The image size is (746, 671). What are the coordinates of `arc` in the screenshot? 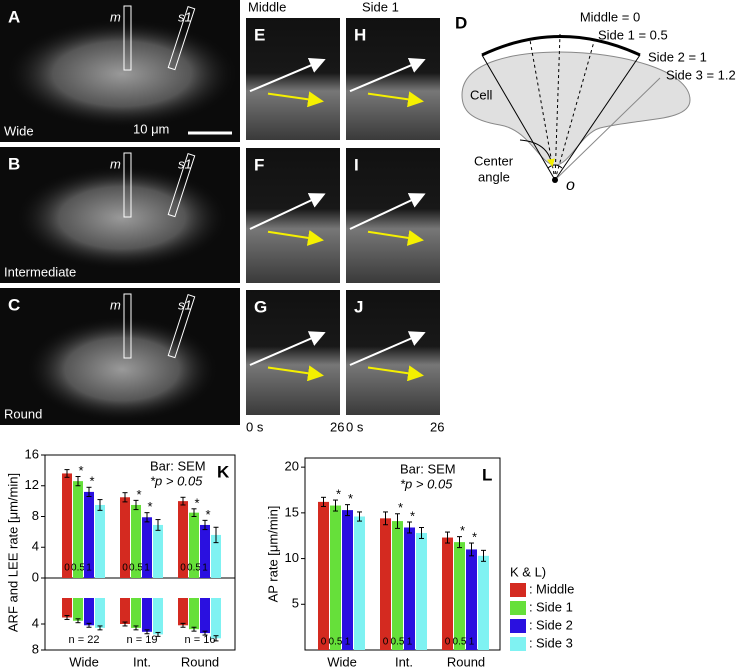 It's located at (561, 46).